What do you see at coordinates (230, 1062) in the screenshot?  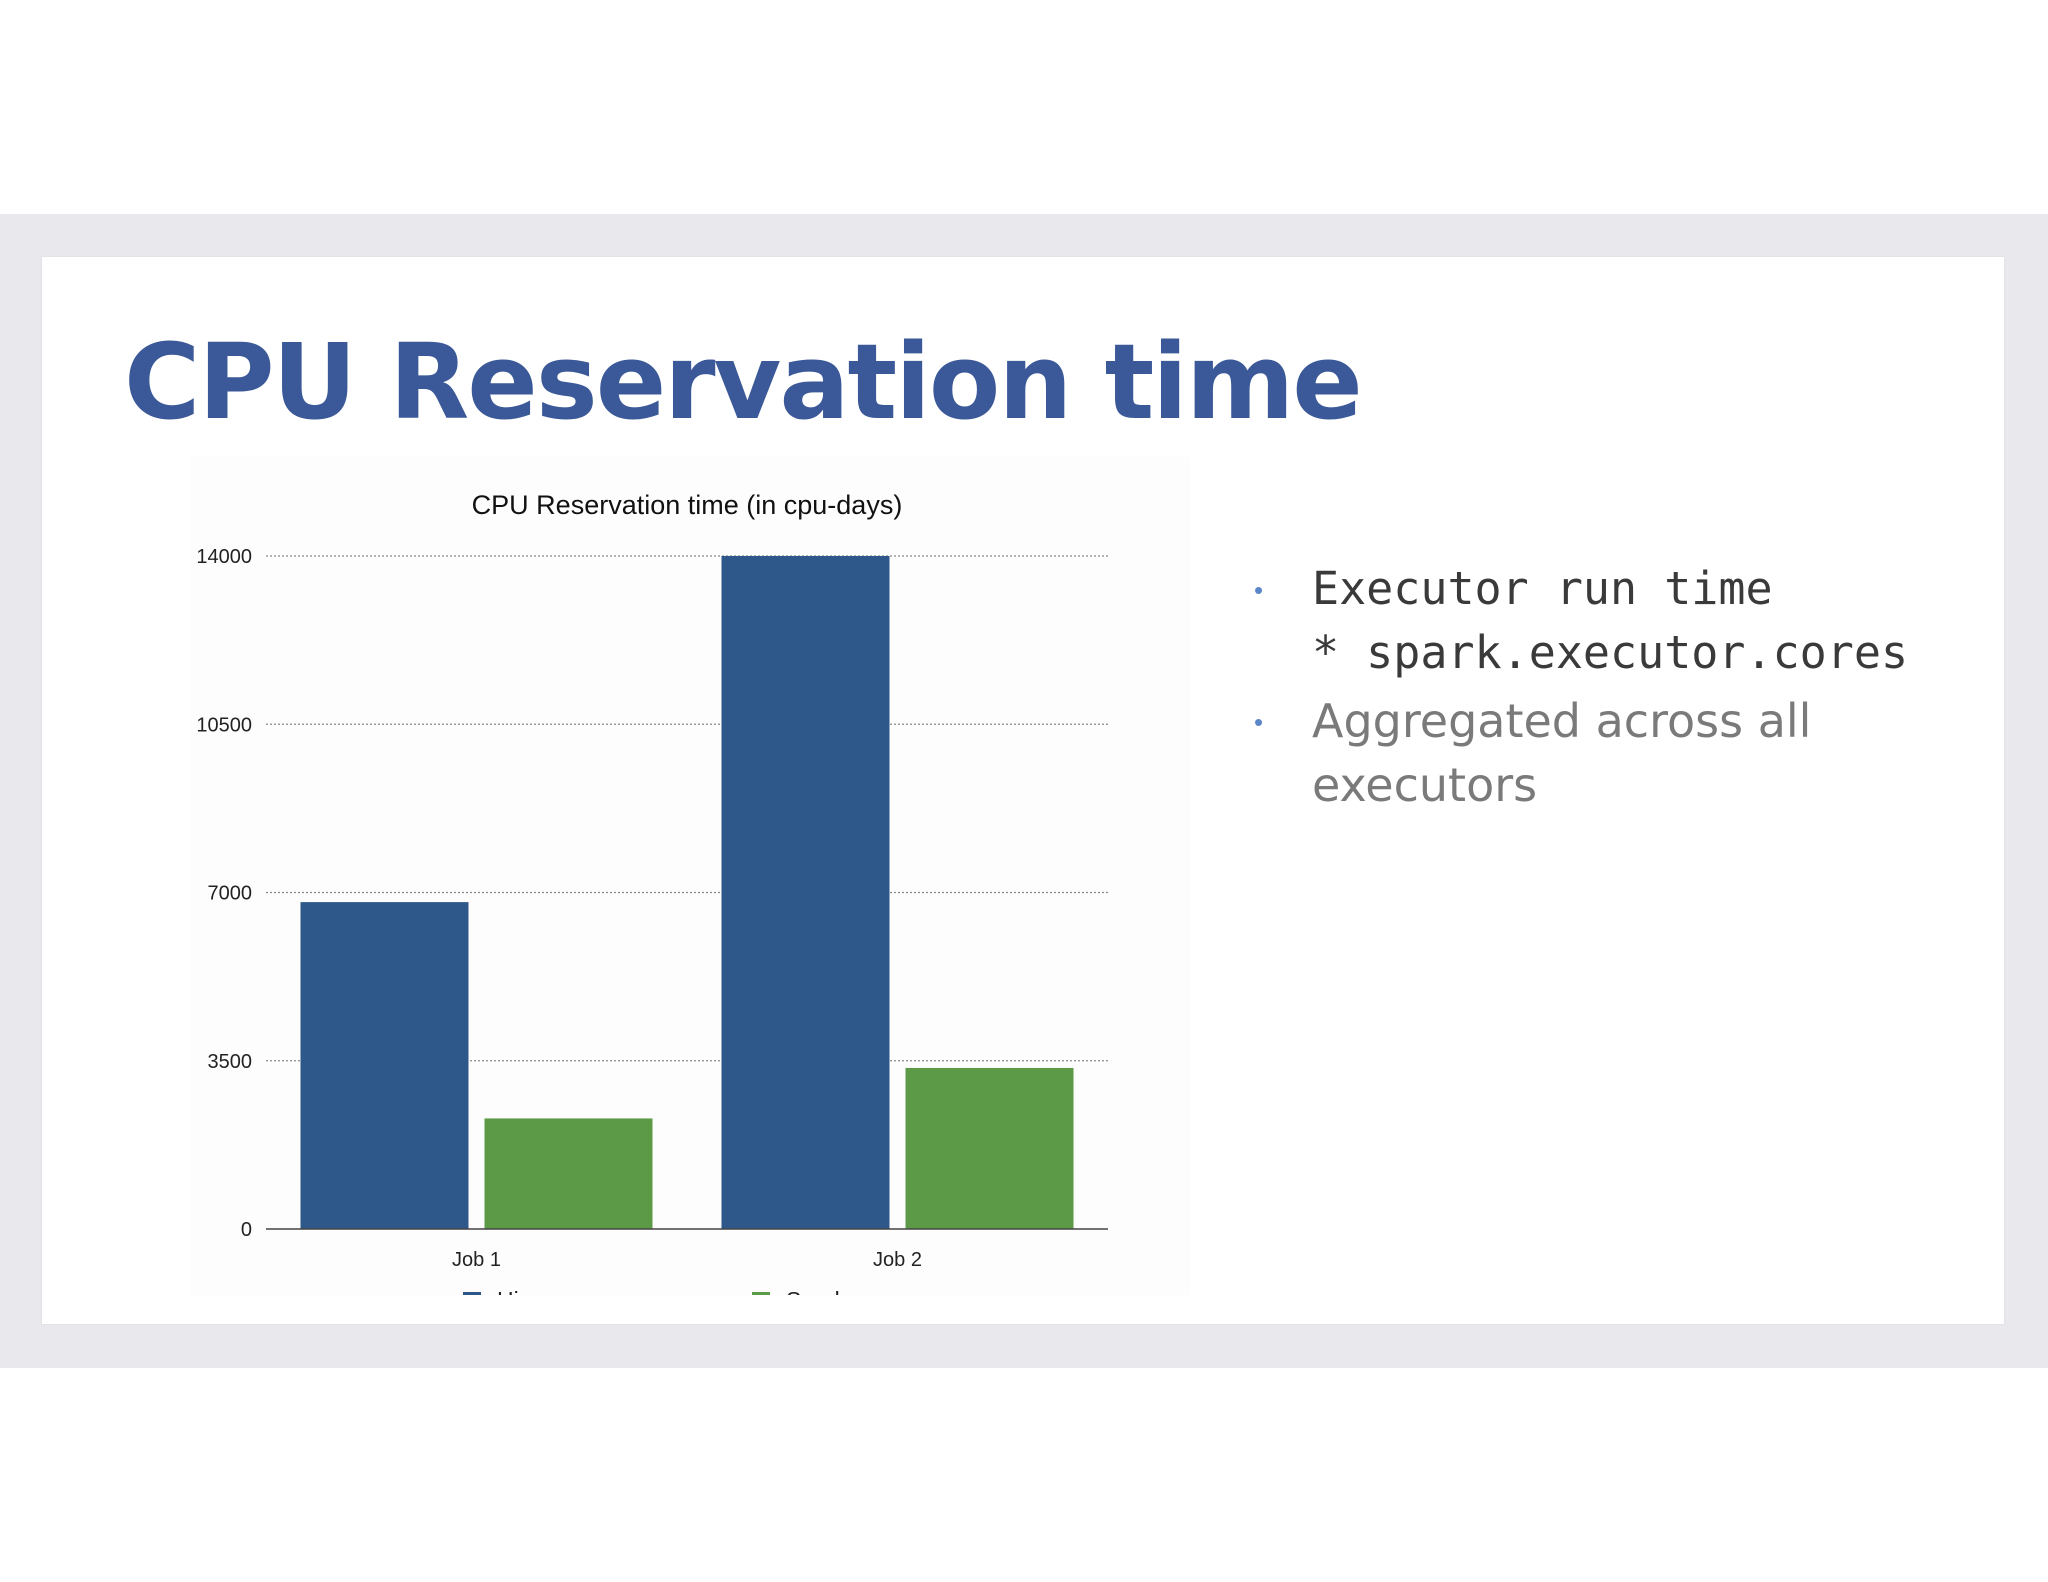 I see `y-tick-label: 3500` at bounding box center [230, 1062].